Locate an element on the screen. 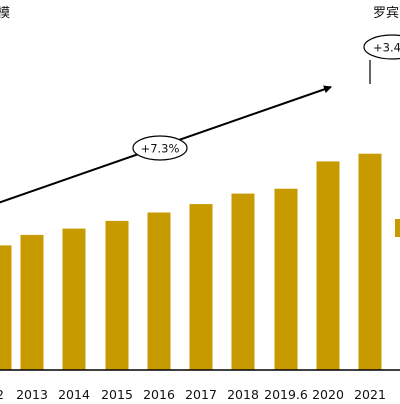 The height and width of the screenshot is (404, 400). chart-source-fragment: 罗宾 is located at coordinates (386, 13).